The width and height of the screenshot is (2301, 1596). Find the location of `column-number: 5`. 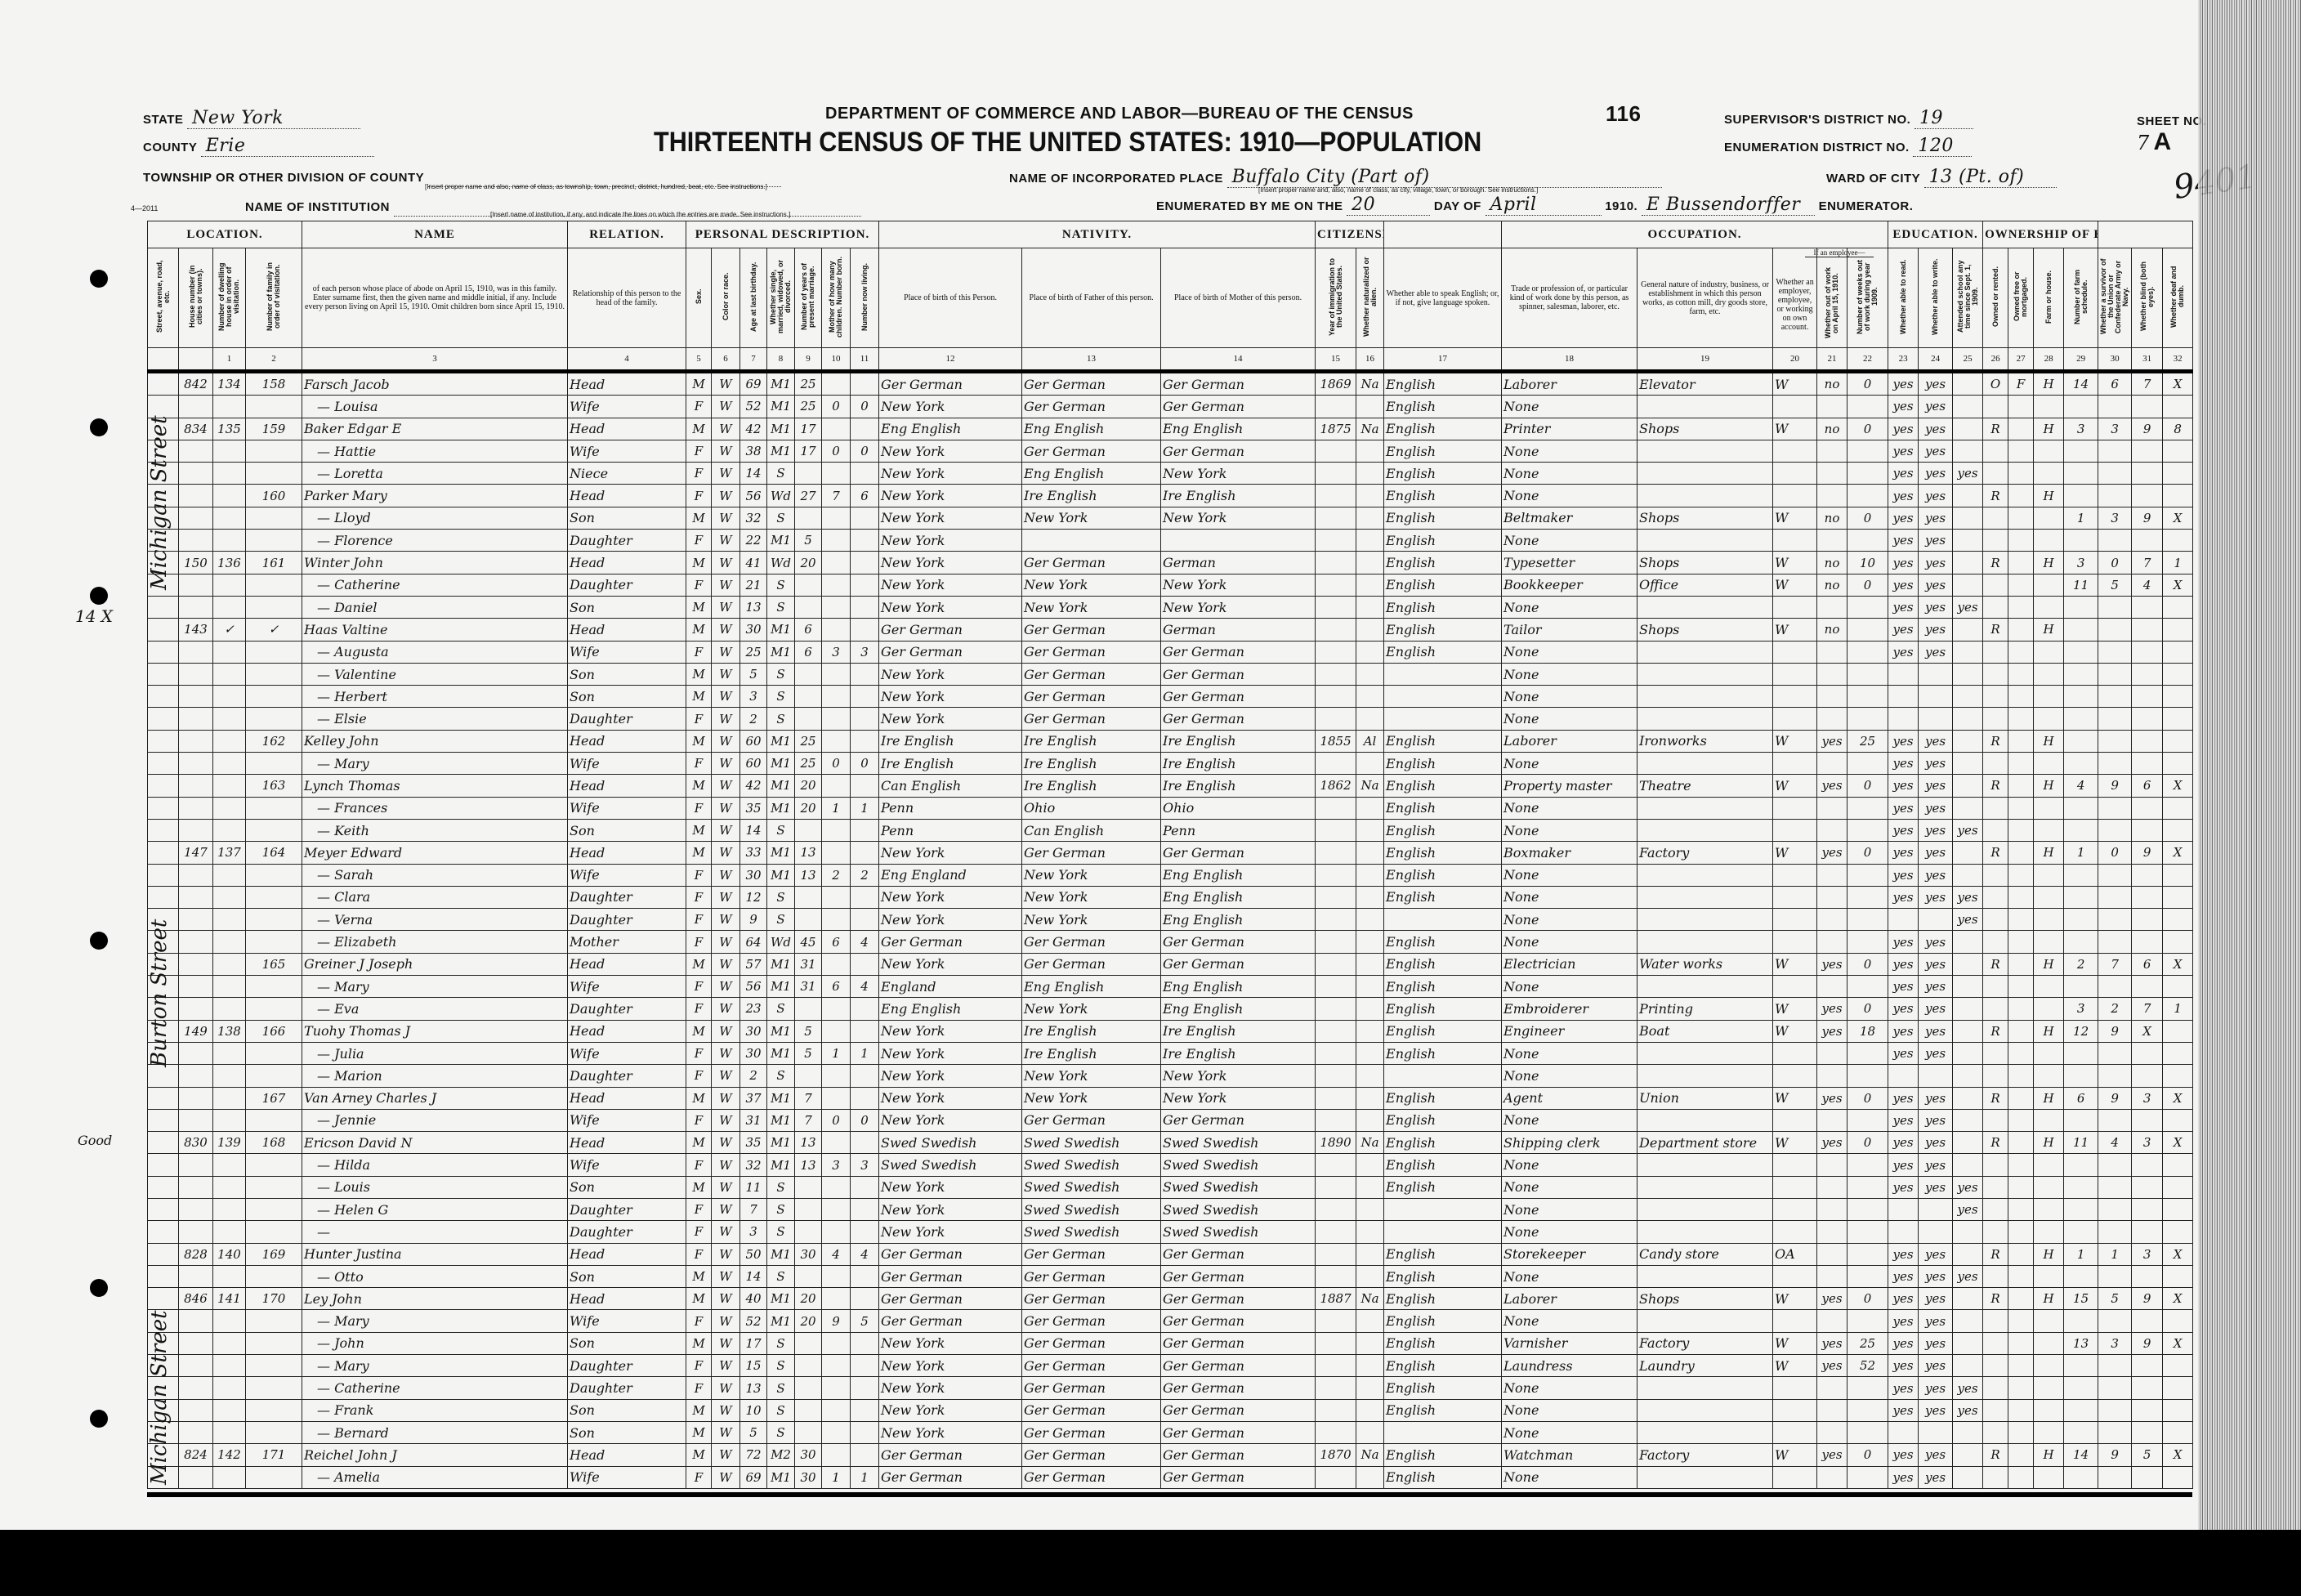

column-number: 5 is located at coordinates (699, 360).